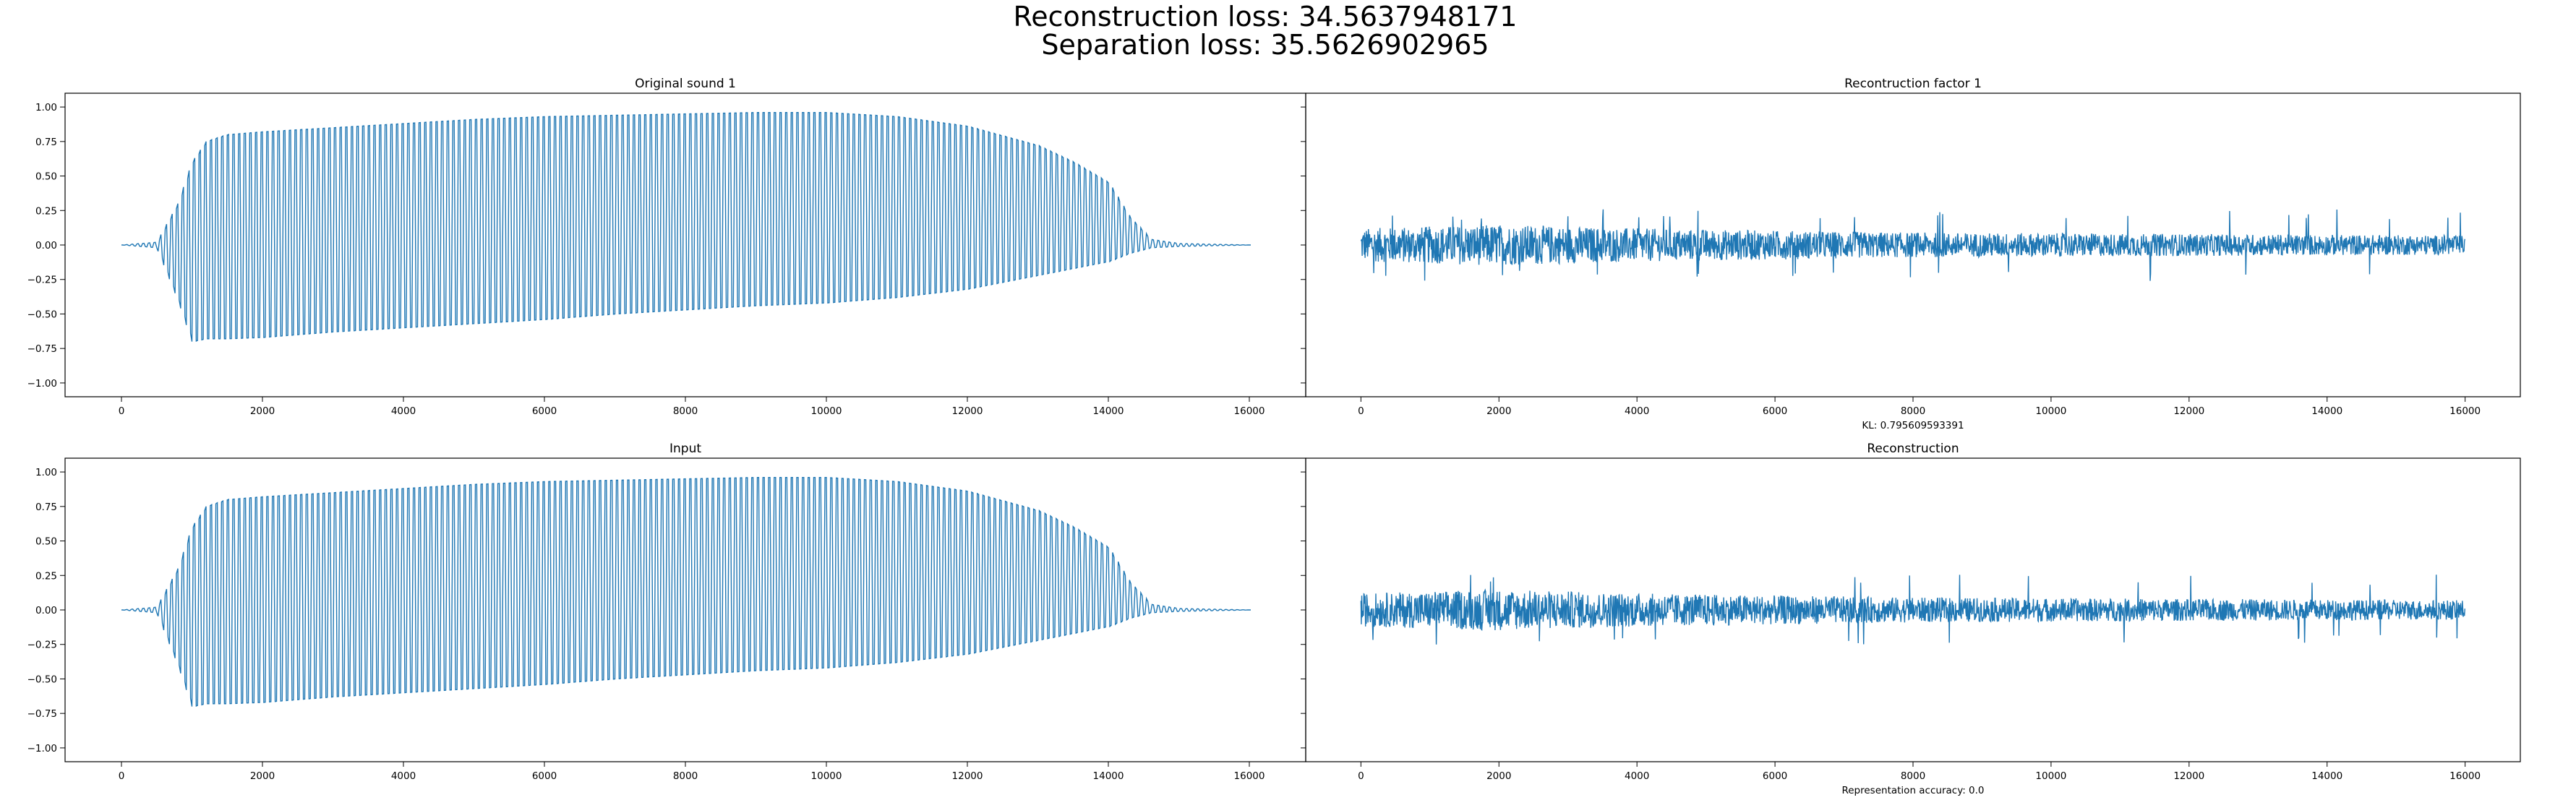 The height and width of the screenshot is (800, 2576). What do you see at coordinates (1913, 449) in the screenshot?
I see `panel-title: Reconstruction` at bounding box center [1913, 449].